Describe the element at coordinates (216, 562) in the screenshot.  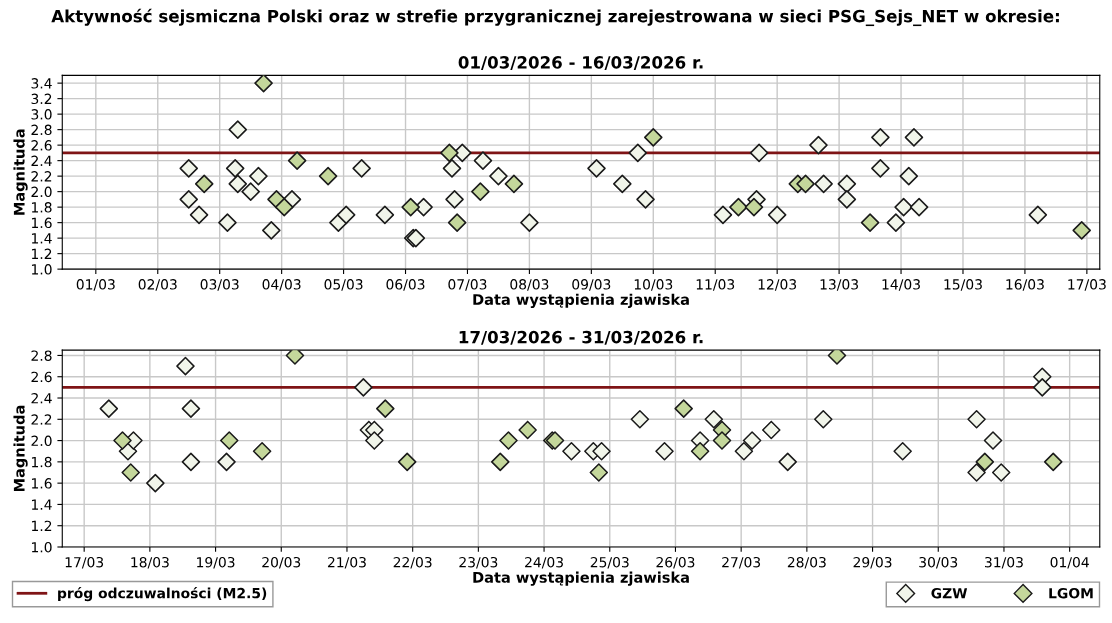
I see `x-tick-label: 19/03` at that location.